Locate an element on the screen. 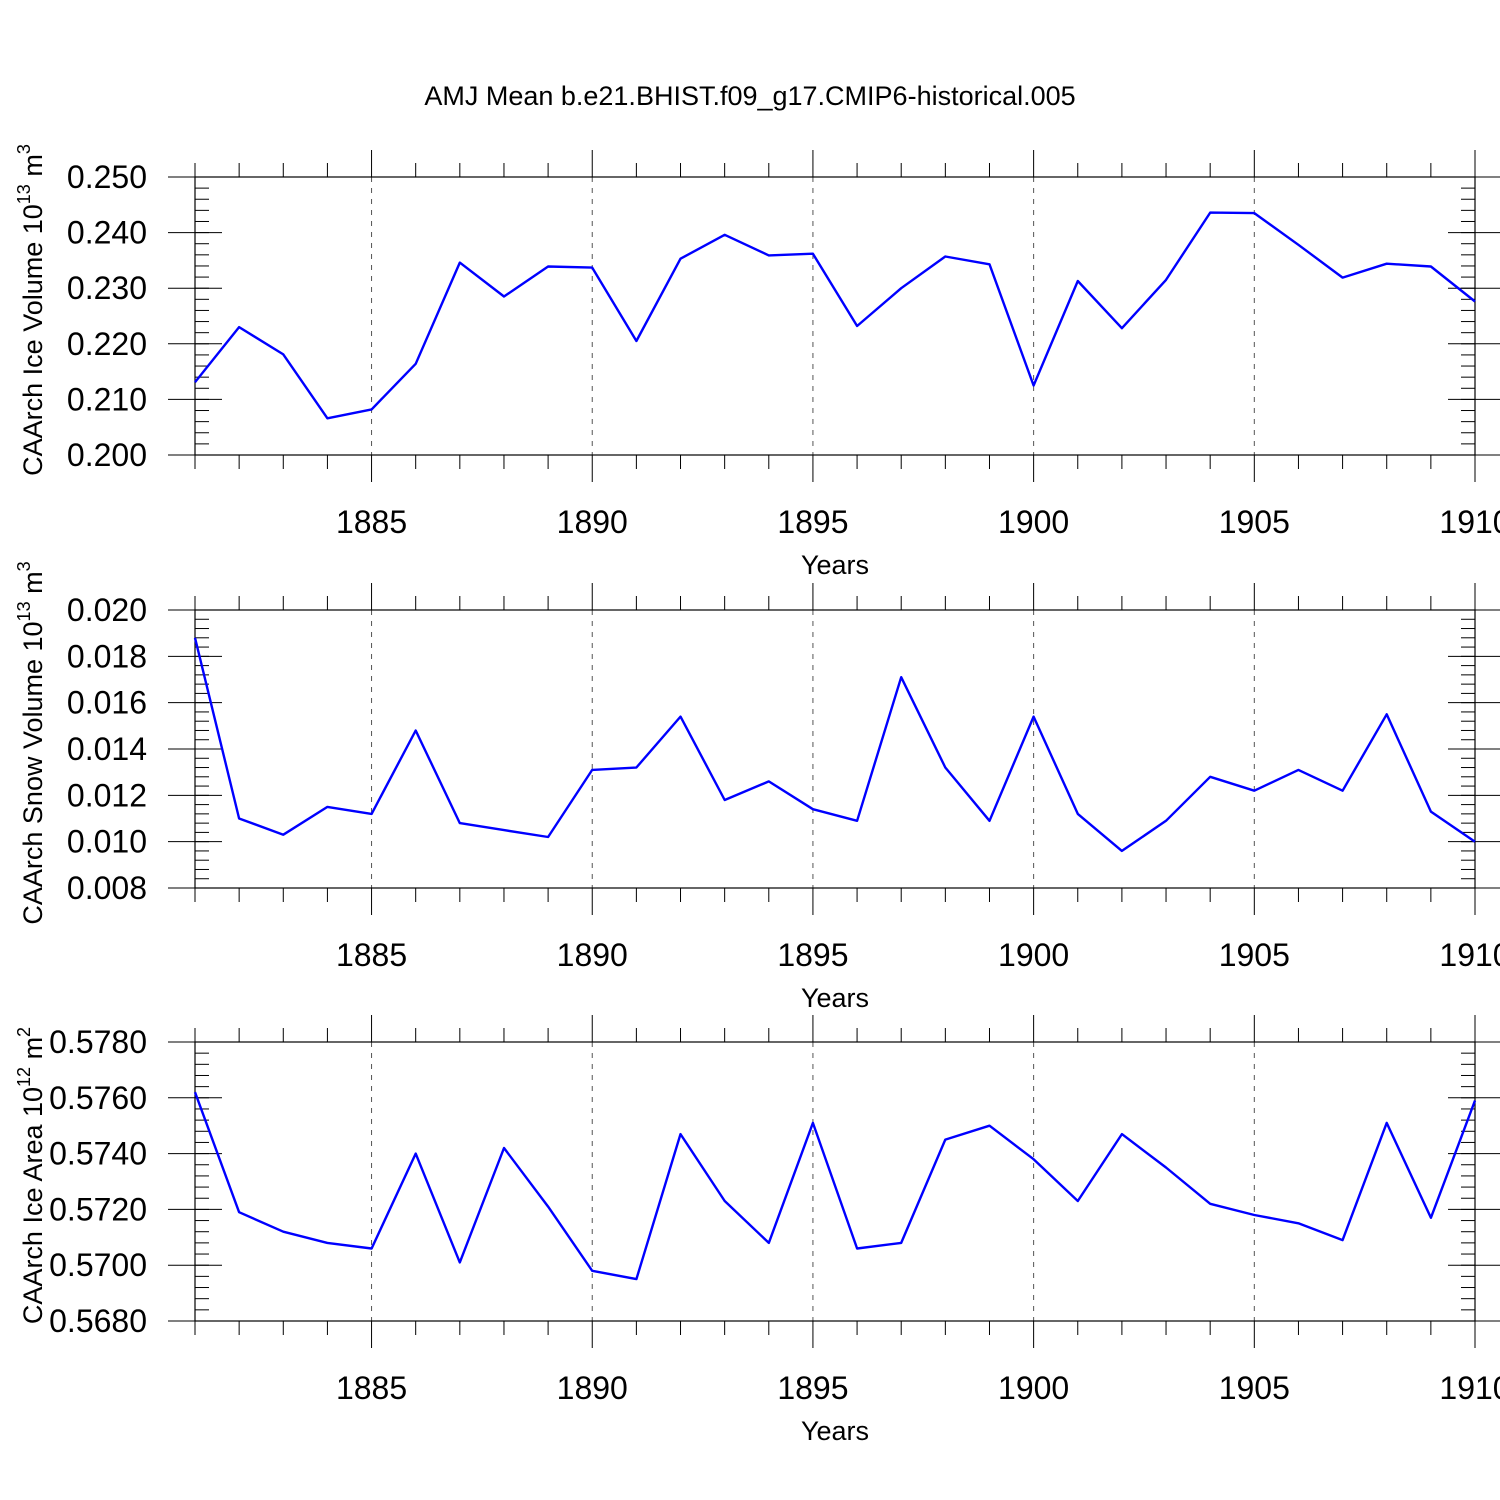 The height and width of the screenshot is (1500, 1500). y-axis-title-unit-exponent: 2 is located at coordinates (24, 1032).